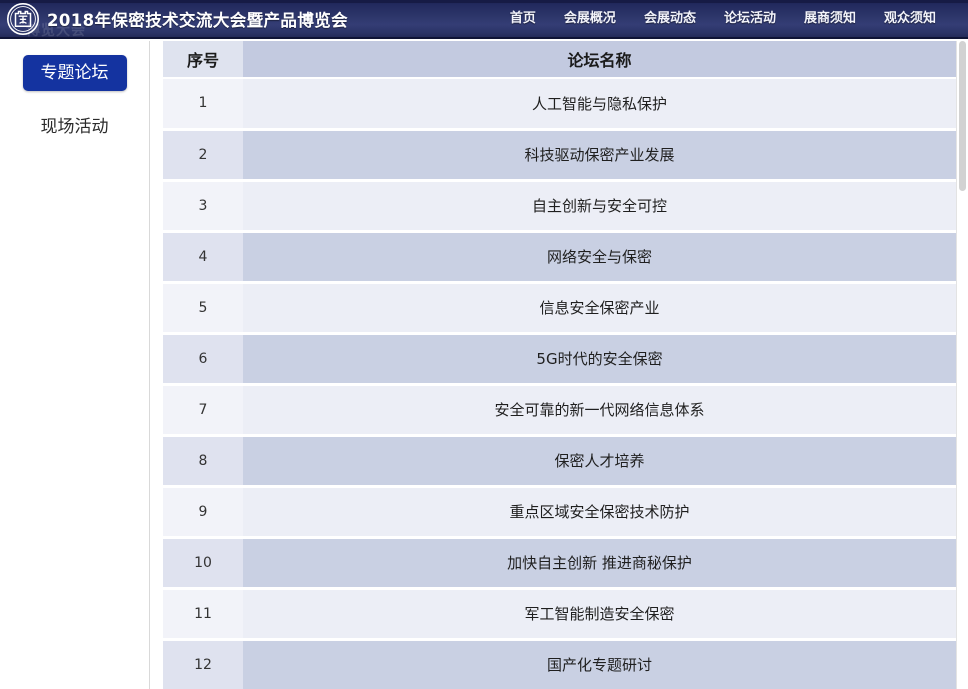 This screenshot has height=689, width=968. Describe the element at coordinates (599, 155) in the screenshot. I see `cell-forum-name: 科技驱动保密产业发展` at that location.